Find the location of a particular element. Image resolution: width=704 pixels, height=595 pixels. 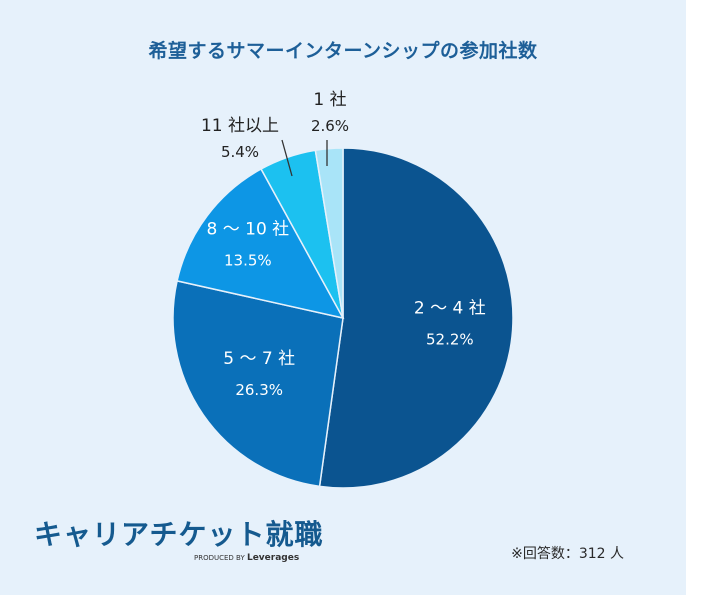

brand-tagline-prefix: PRODUCED BY is located at coordinates (219, 558).